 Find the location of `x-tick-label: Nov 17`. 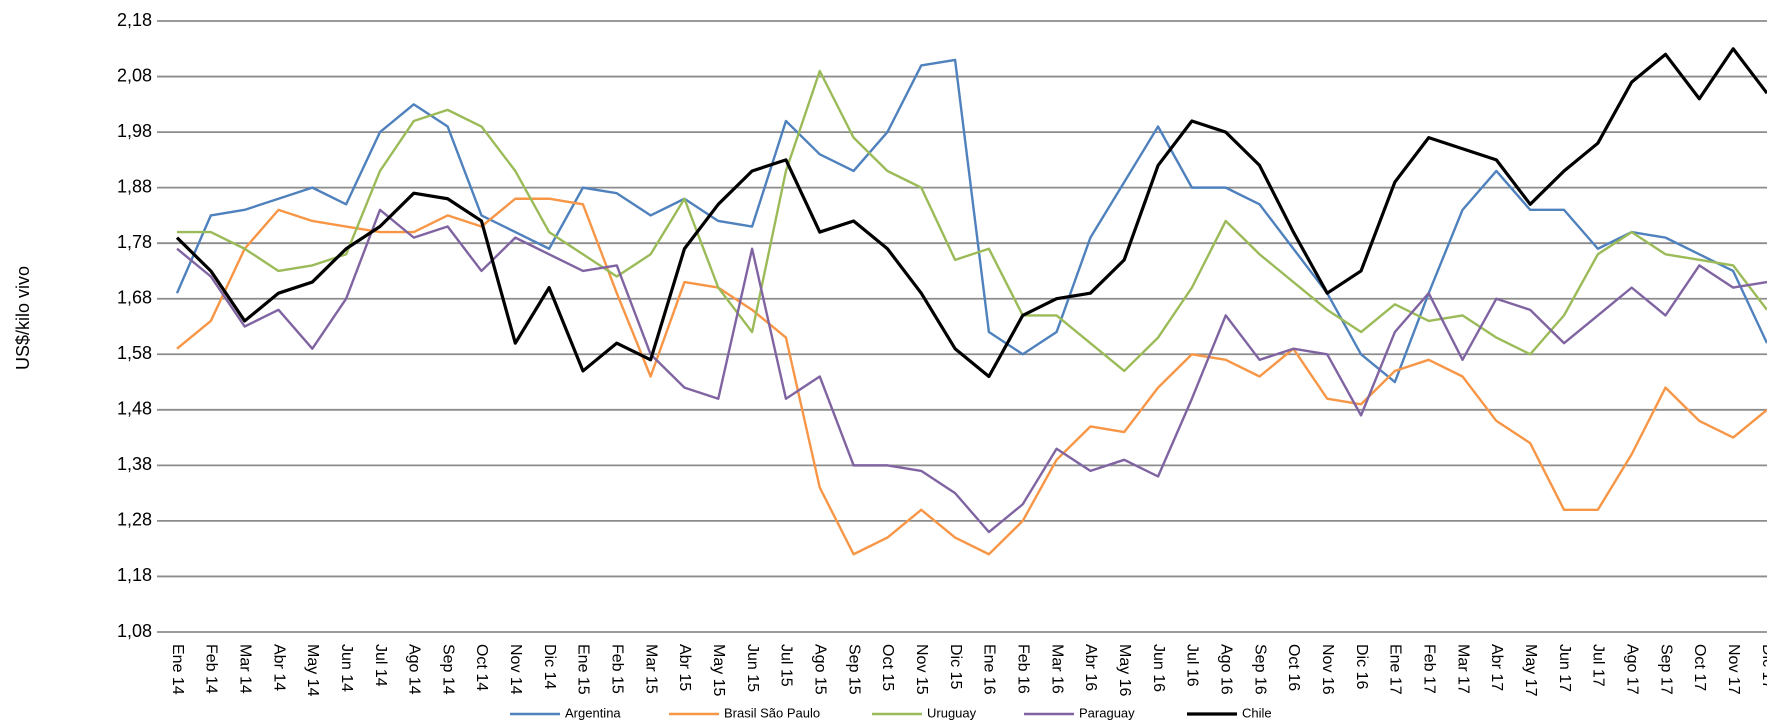

x-tick-label: Nov 17 is located at coordinates (1733, 669).